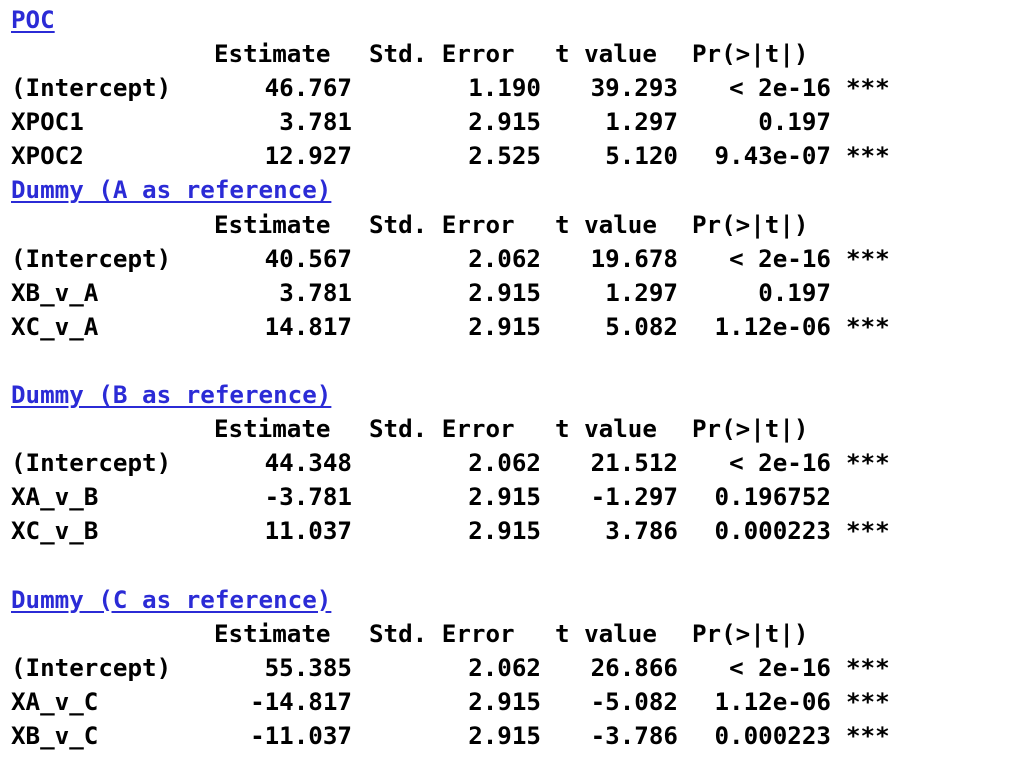 This screenshot has width=1024, height=768. Describe the element at coordinates (641, 531) in the screenshot. I see `row-t-value: 3.786` at that location.